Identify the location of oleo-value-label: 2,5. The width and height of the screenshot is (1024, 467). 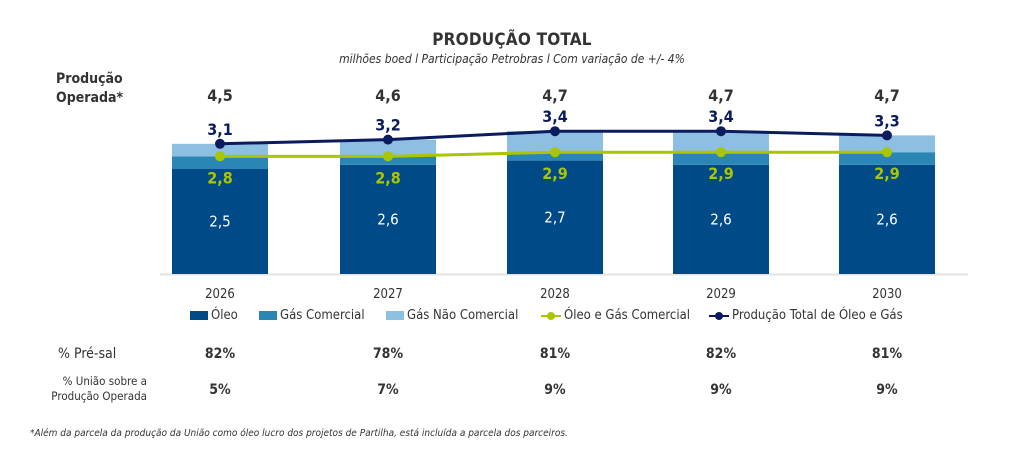
(219, 222).